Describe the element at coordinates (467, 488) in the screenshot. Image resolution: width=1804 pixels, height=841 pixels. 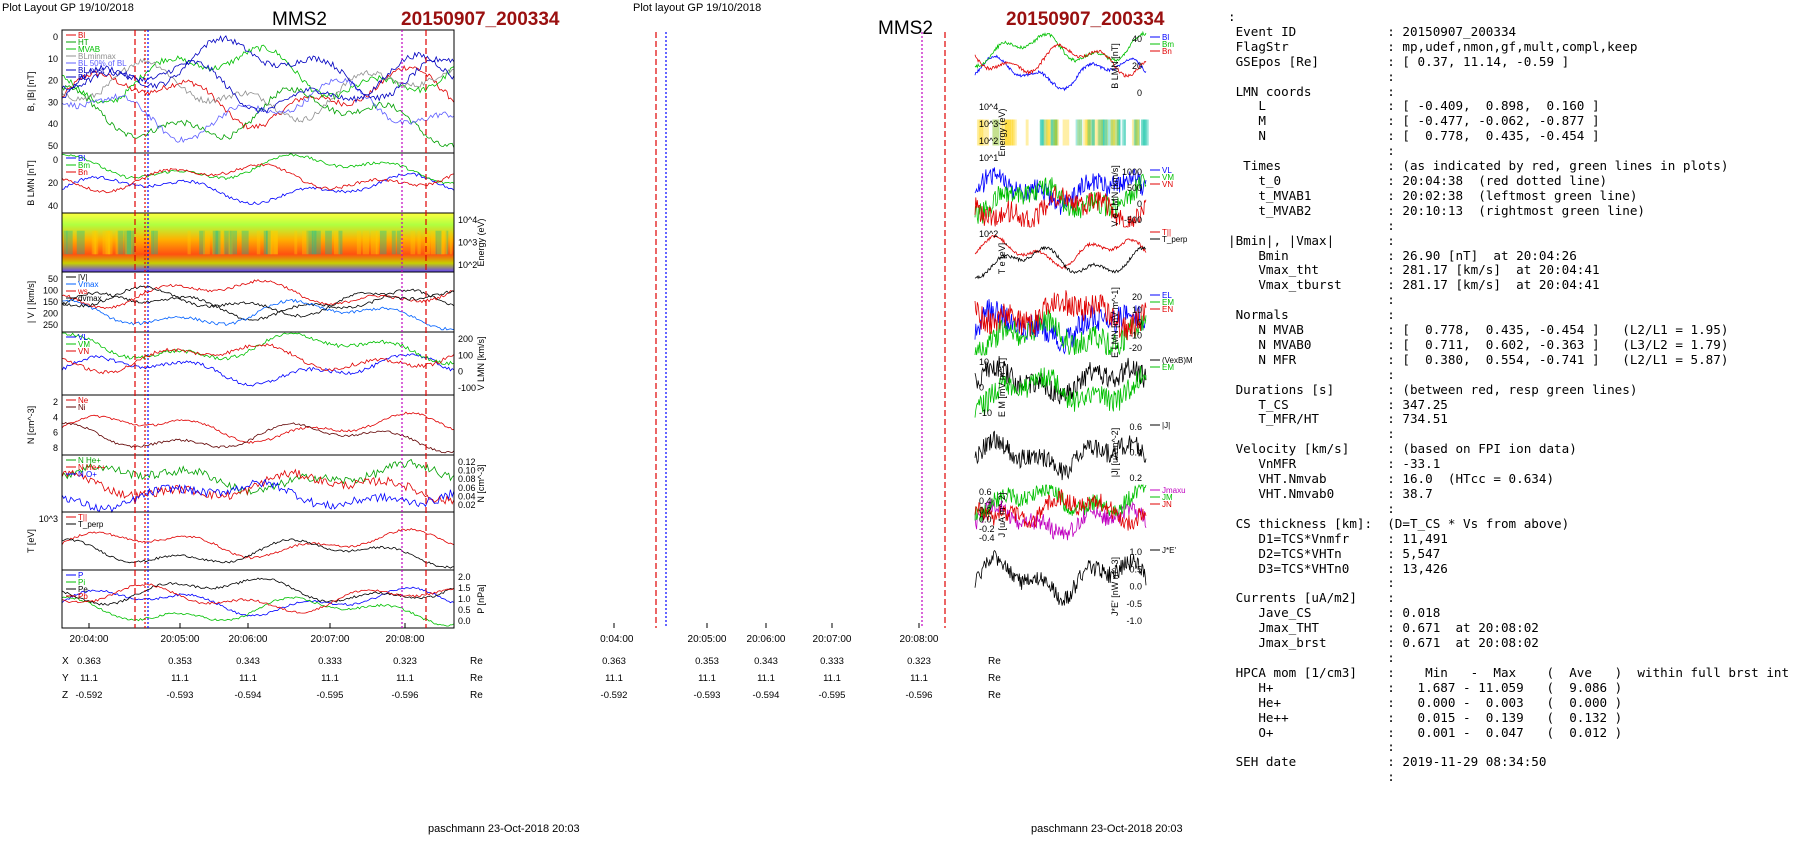
I see `y-tick-label: 0.06` at that location.